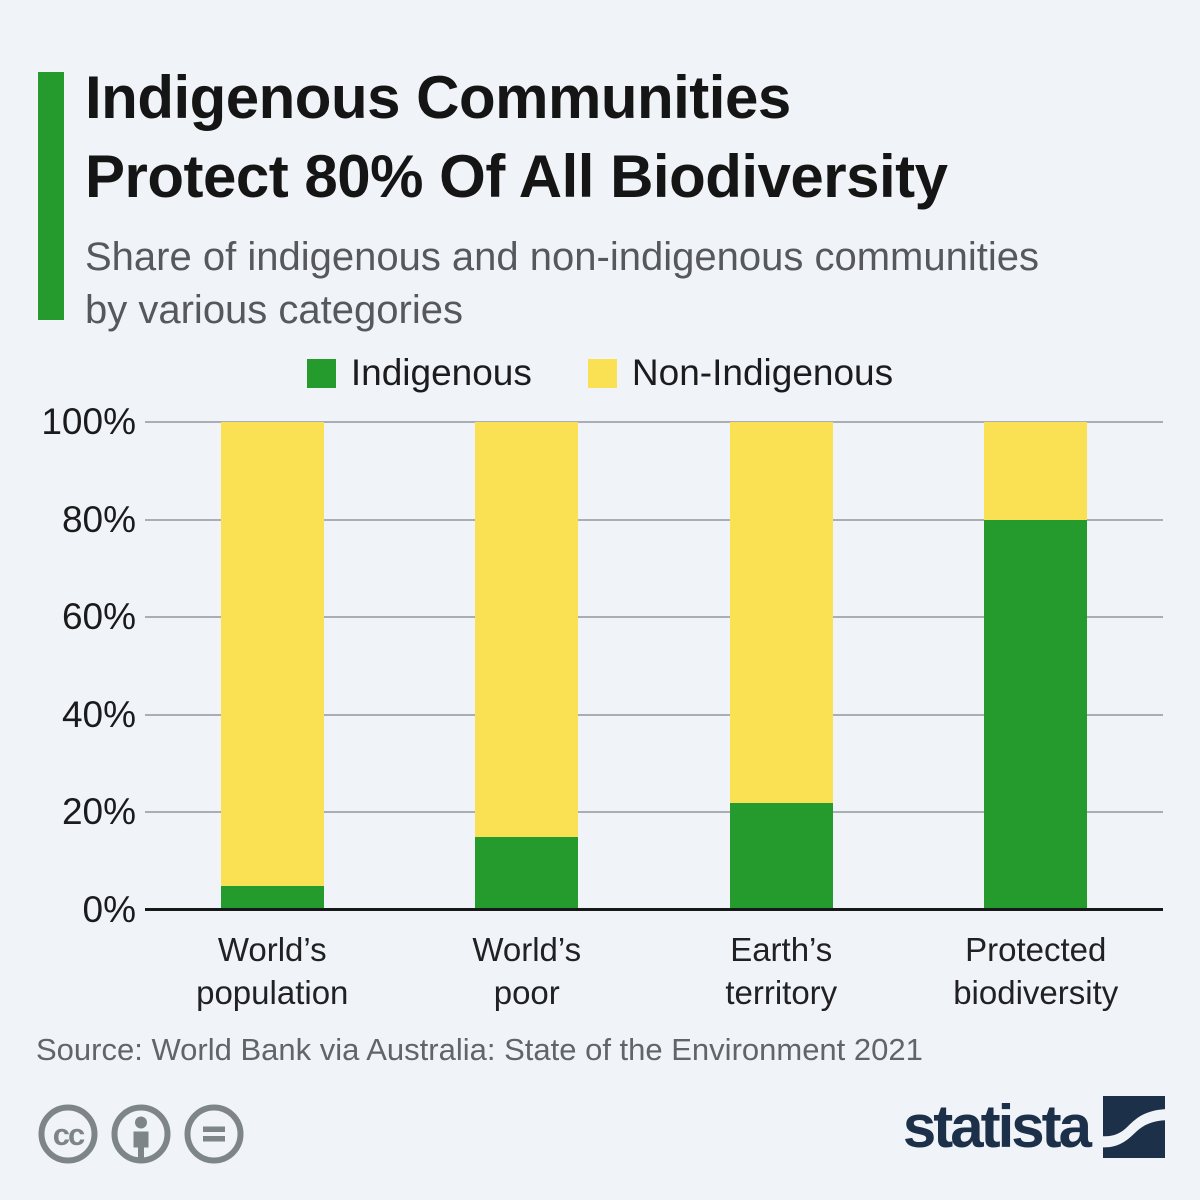  I want to click on chart-legend: Indigenous Non-Indigenous, so click(600, 373).